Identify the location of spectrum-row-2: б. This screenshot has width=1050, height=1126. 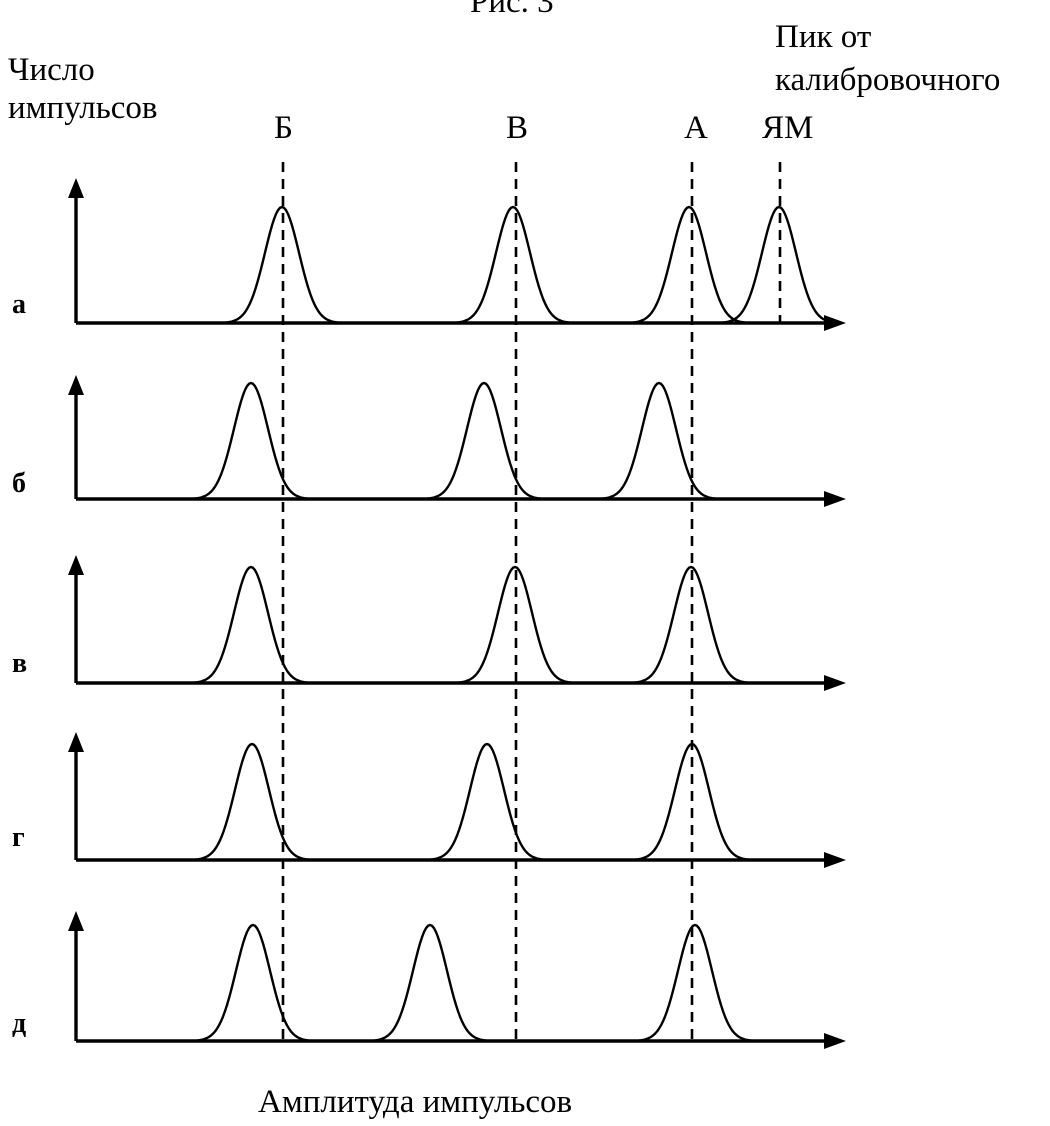
(429, 441).